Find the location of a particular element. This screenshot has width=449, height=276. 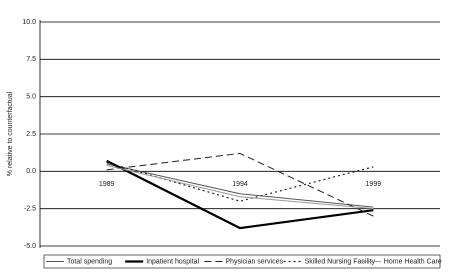

y-tick-label: -5.0 is located at coordinates (30, 246).